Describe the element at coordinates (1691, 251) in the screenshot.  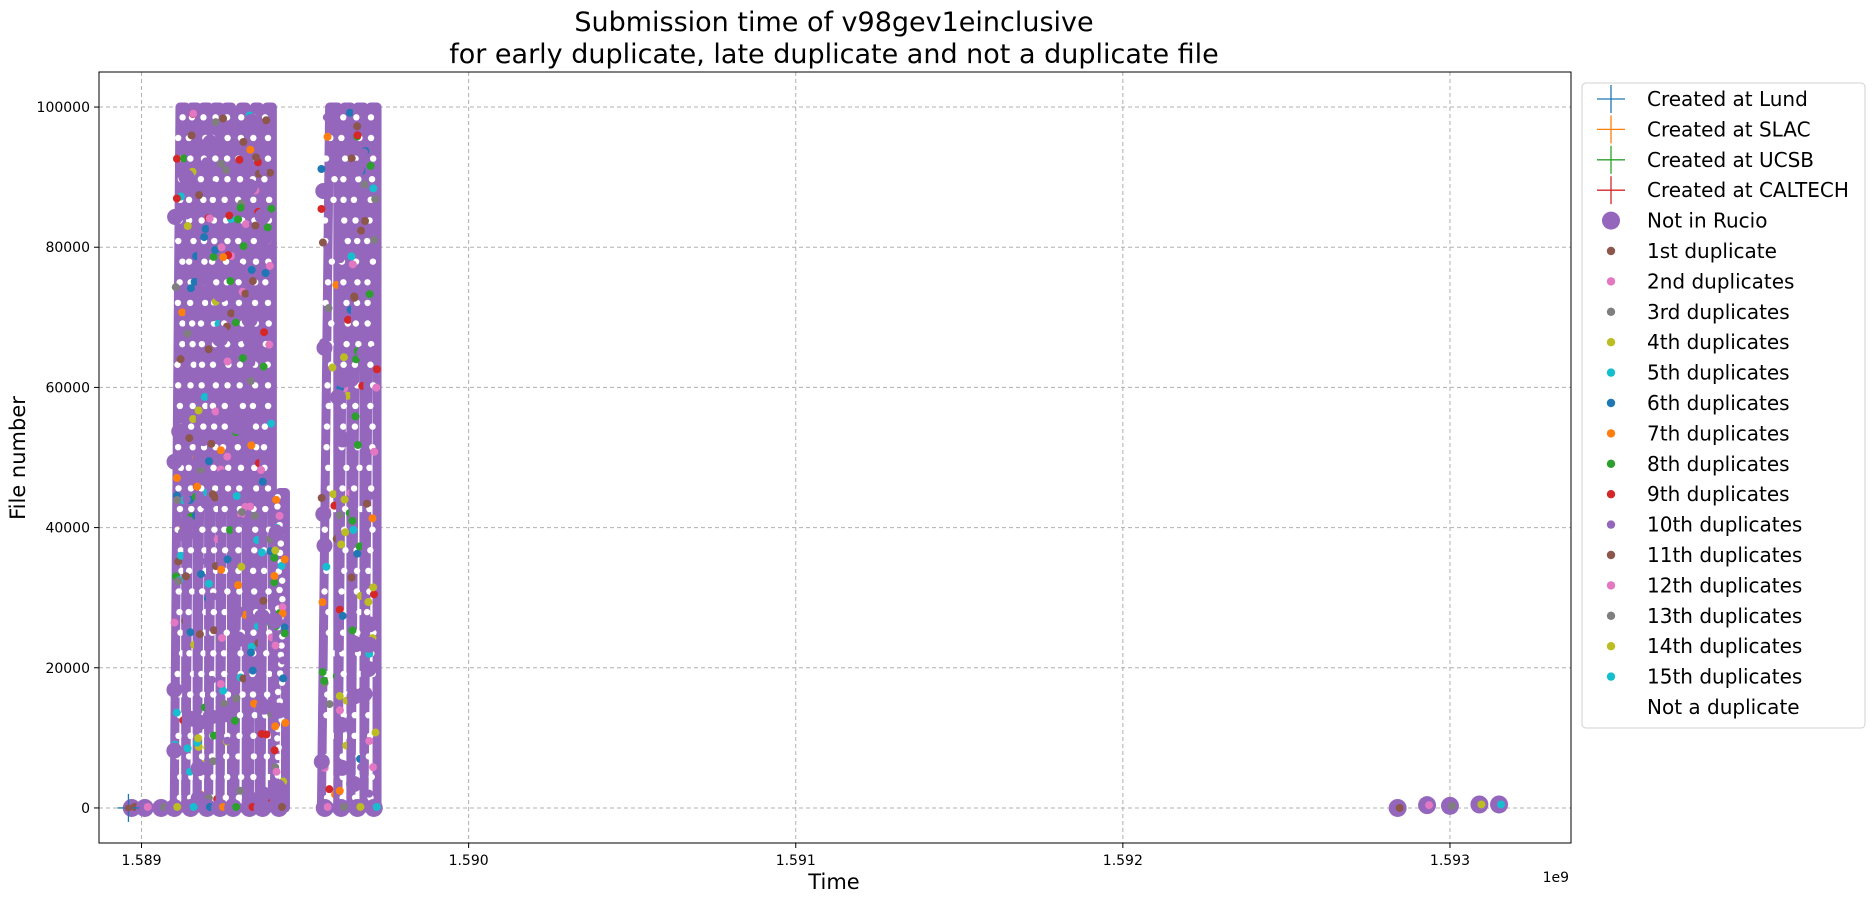
I see `legend-entry: 1st duplicate` at that location.